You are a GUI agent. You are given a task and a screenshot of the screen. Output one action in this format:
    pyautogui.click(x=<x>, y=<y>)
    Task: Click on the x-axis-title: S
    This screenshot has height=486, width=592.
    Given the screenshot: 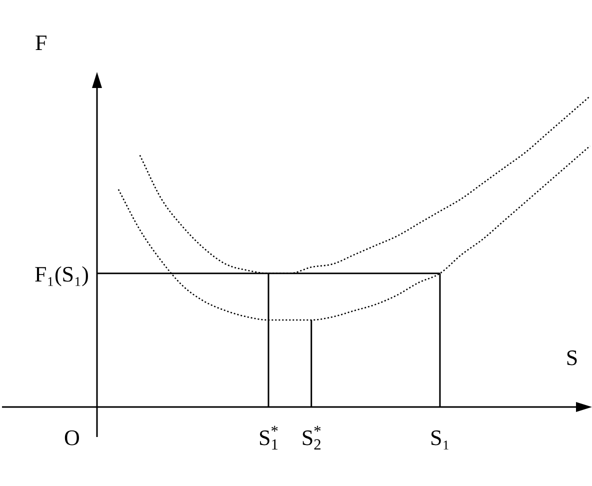 What is the action you would take?
    pyautogui.click(x=572, y=357)
    